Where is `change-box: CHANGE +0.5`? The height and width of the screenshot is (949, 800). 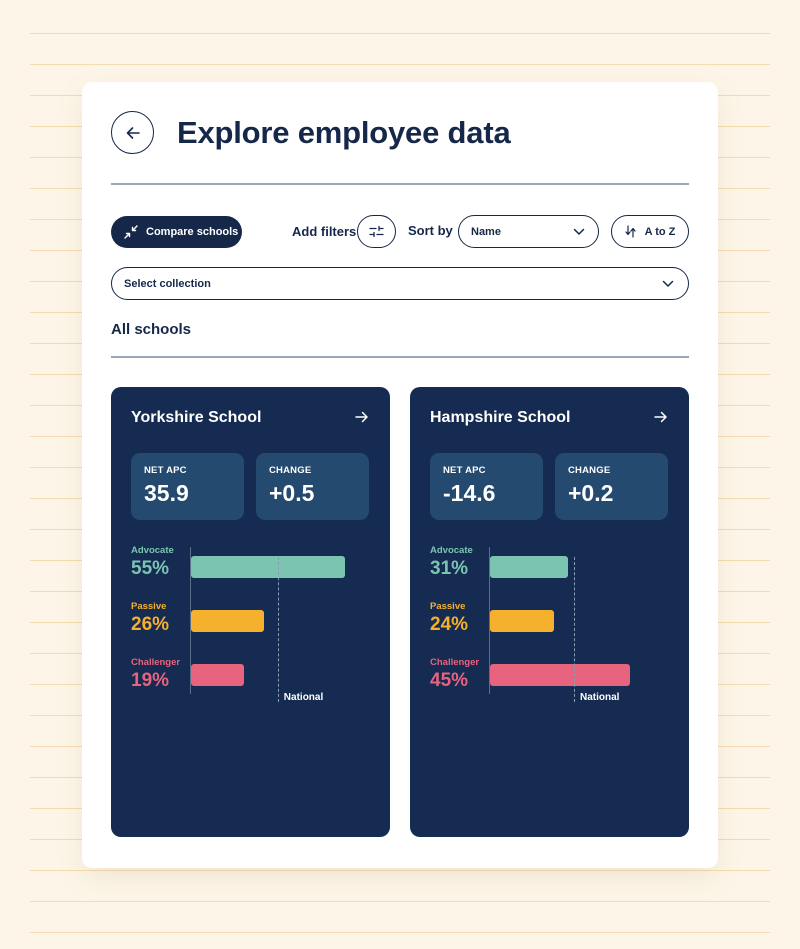 change-box: CHANGE +0.5 is located at coordinates (312, 486).